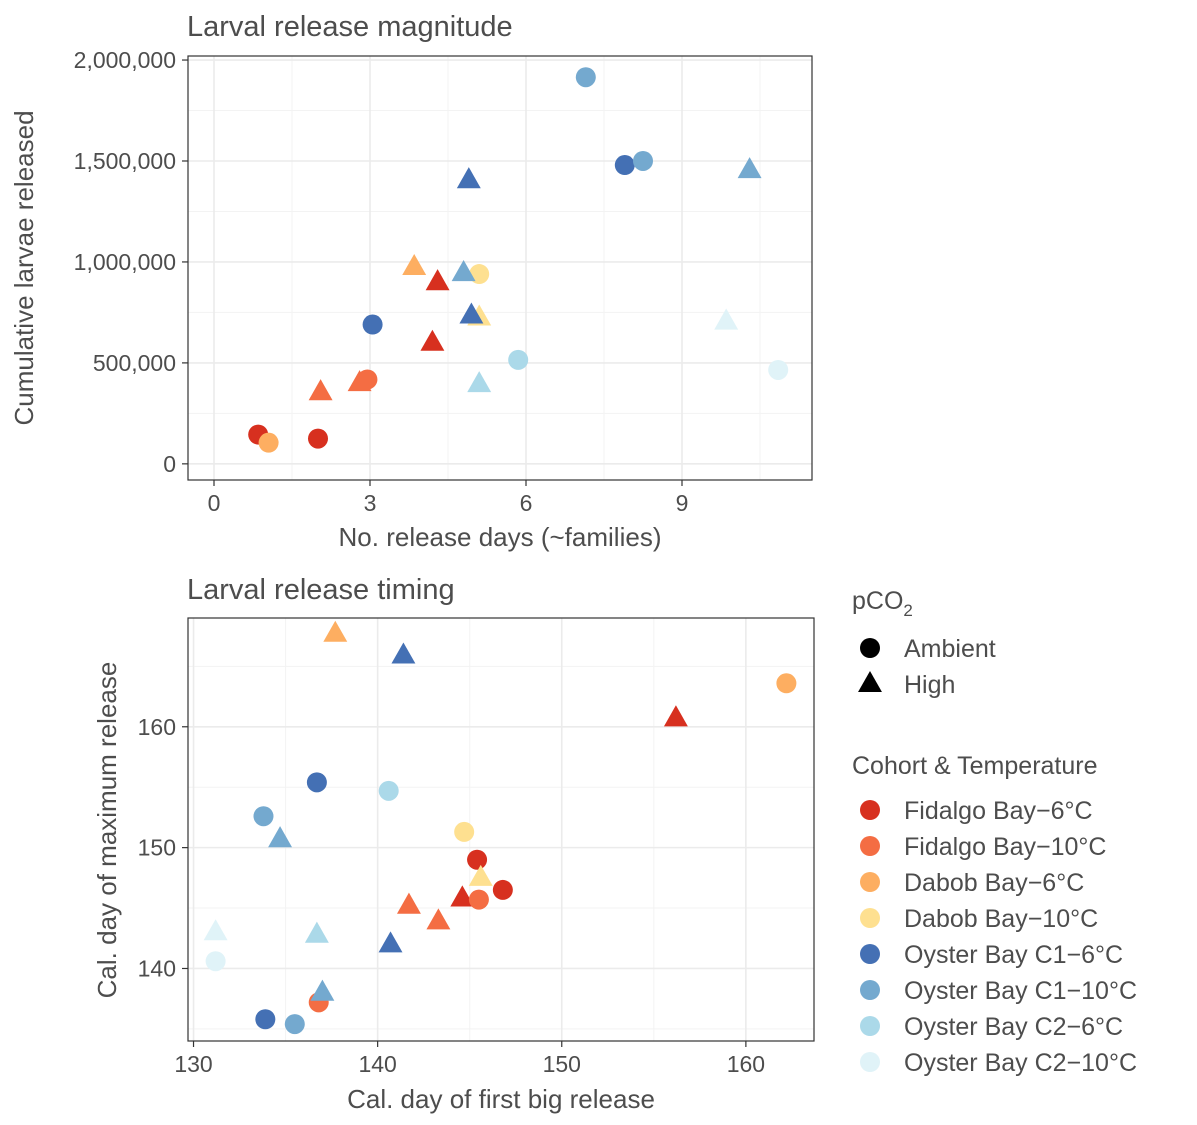  What do you see at coordinates (448, 498) in the screenshot?
I see `magnitude-x-axis: 0 3 6 9` at bounding box center [448, 498].